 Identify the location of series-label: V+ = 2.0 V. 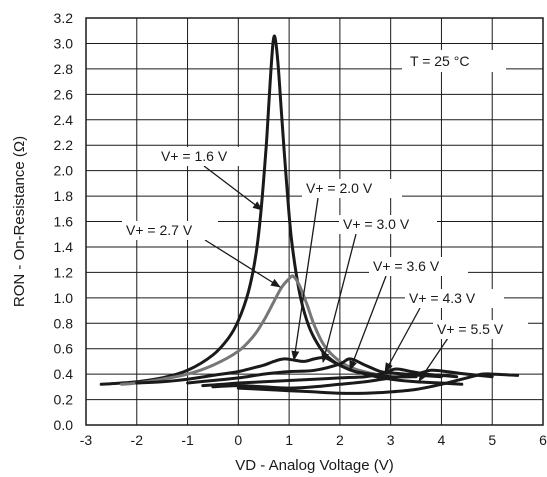
(339, 188).